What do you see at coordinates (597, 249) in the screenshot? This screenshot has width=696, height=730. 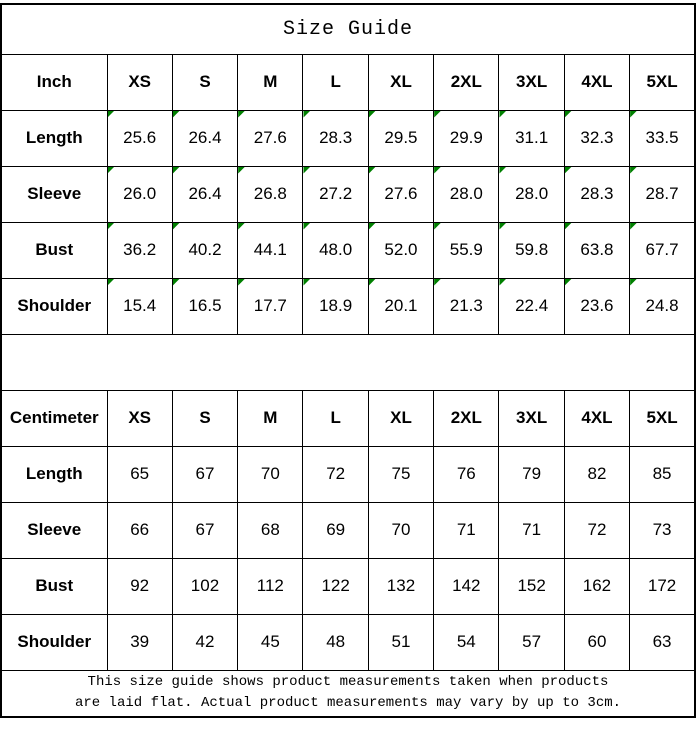 I see `cell-value: 63.8` at bounding box center [597, 249].